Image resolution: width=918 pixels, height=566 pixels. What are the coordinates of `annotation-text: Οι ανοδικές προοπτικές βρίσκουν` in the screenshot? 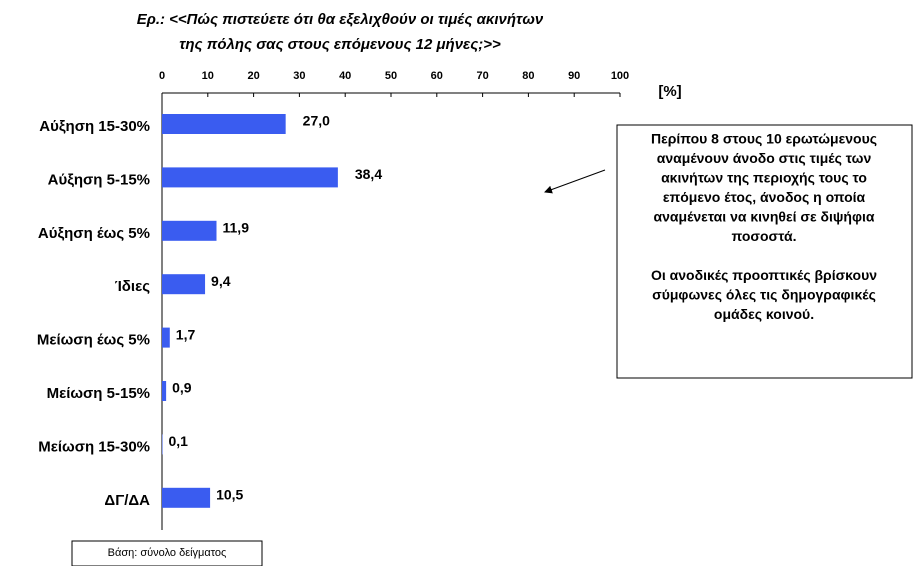 It's located at (764, 275).